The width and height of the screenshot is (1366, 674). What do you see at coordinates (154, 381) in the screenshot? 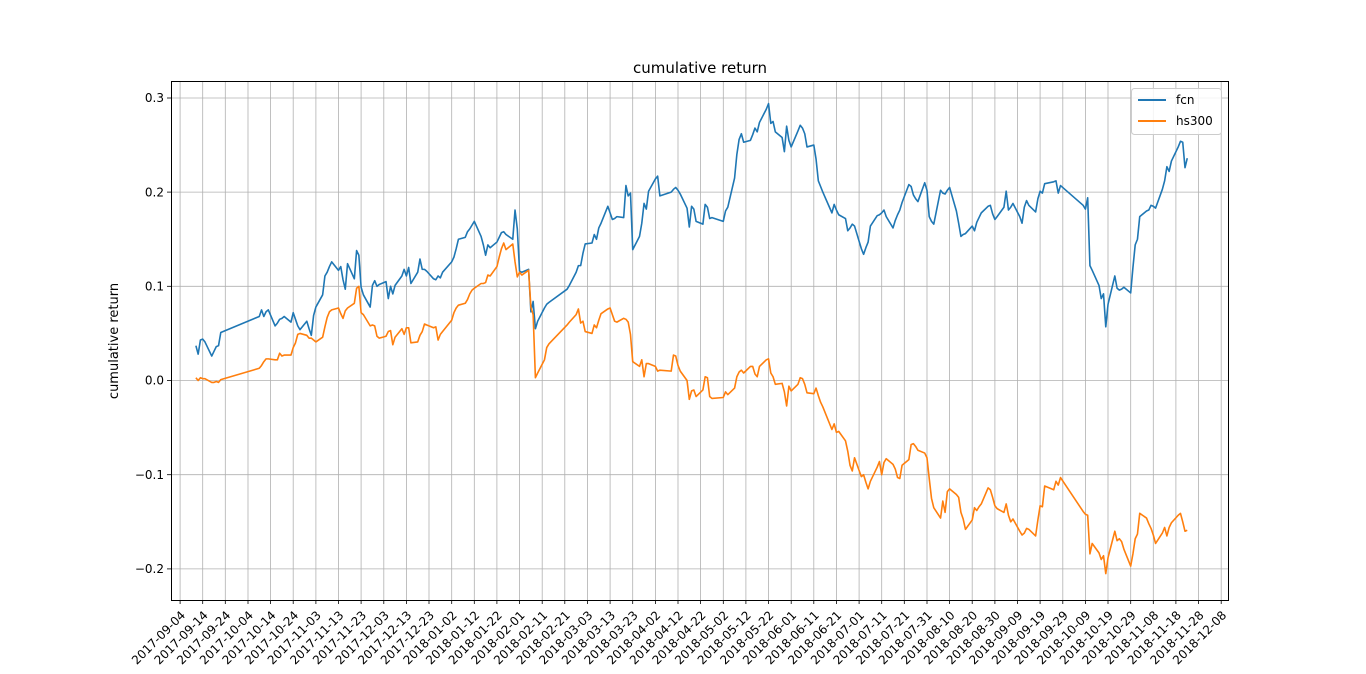
I see `y-tick-label: 0.0` at bounding box center [154, 381].